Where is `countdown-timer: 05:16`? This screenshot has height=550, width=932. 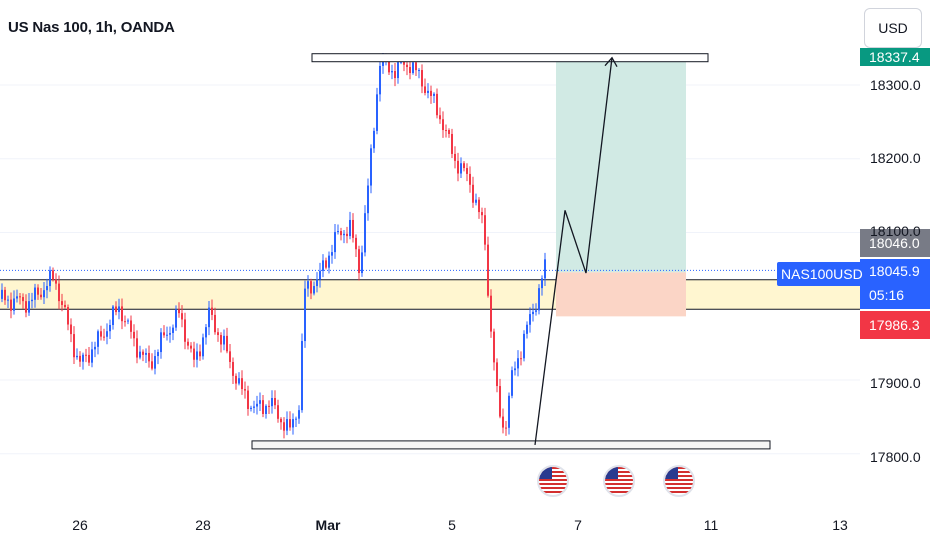 countdown-timer: 05:16 is located at coordinates (887, 295).